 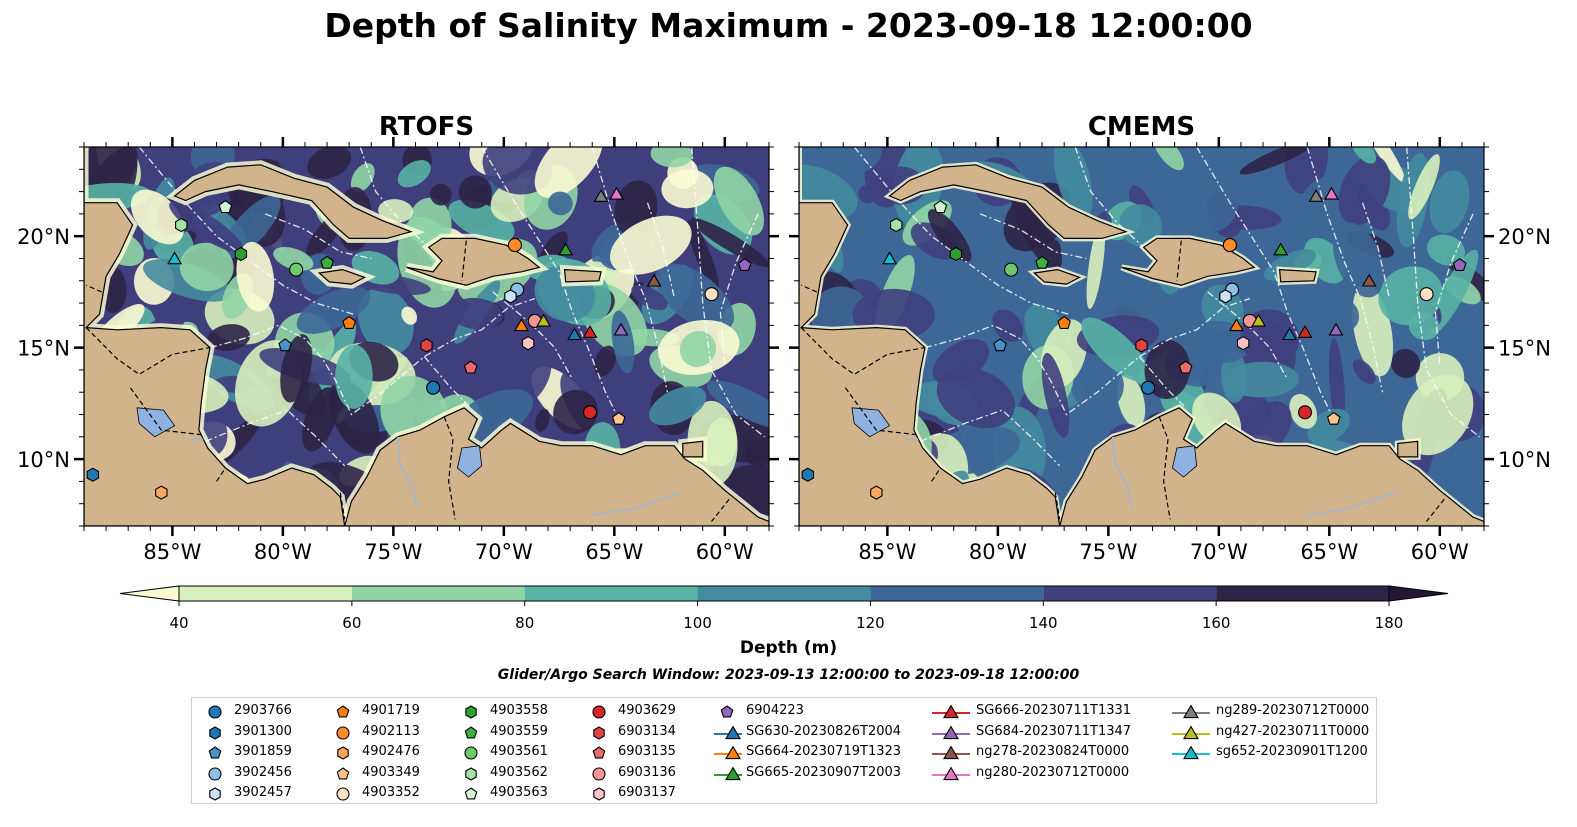 What do you see at coordinates (647, 710) in the screenshot?
I see `legend-label: 4903629` at bounding box center [647, 710].